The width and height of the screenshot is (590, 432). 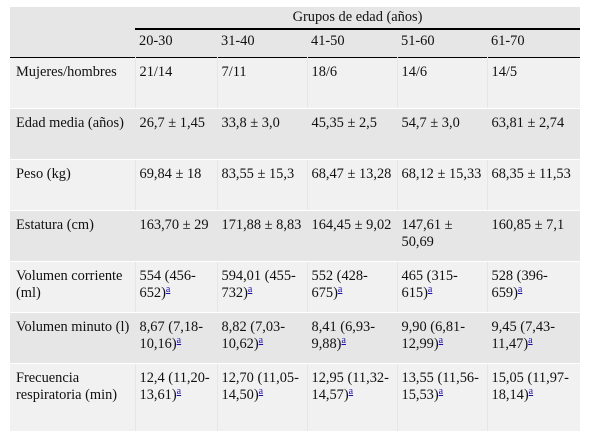 I want to click on table-row: Mujeres/hombres 21/14 7/11 18/6 14/6 14/5, so click(x=295, y=83).